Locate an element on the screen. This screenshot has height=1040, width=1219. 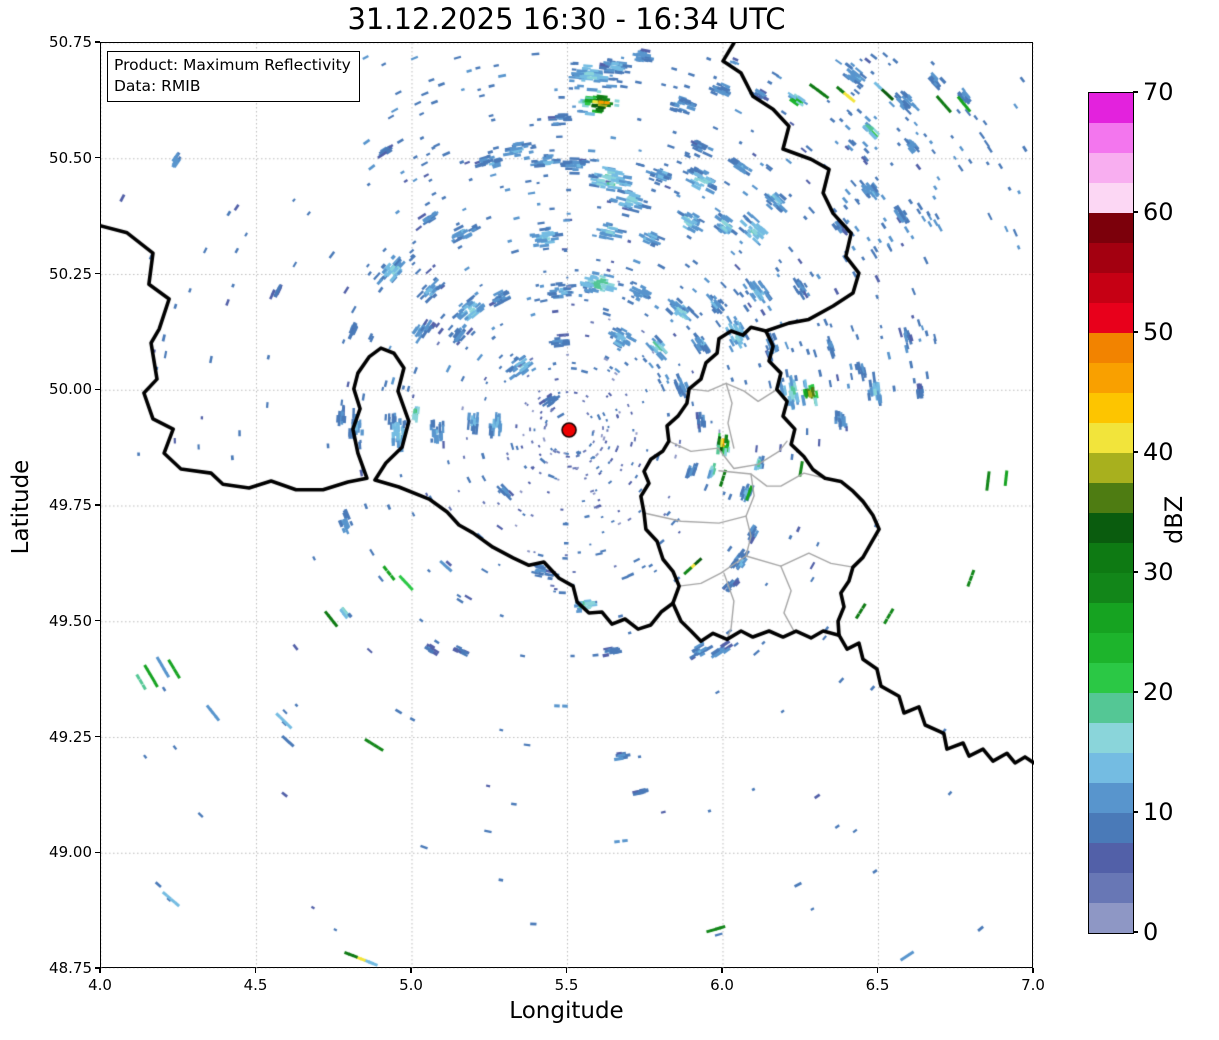
colorbar-tick-label: 70 is located at coordinates (1158, 92).